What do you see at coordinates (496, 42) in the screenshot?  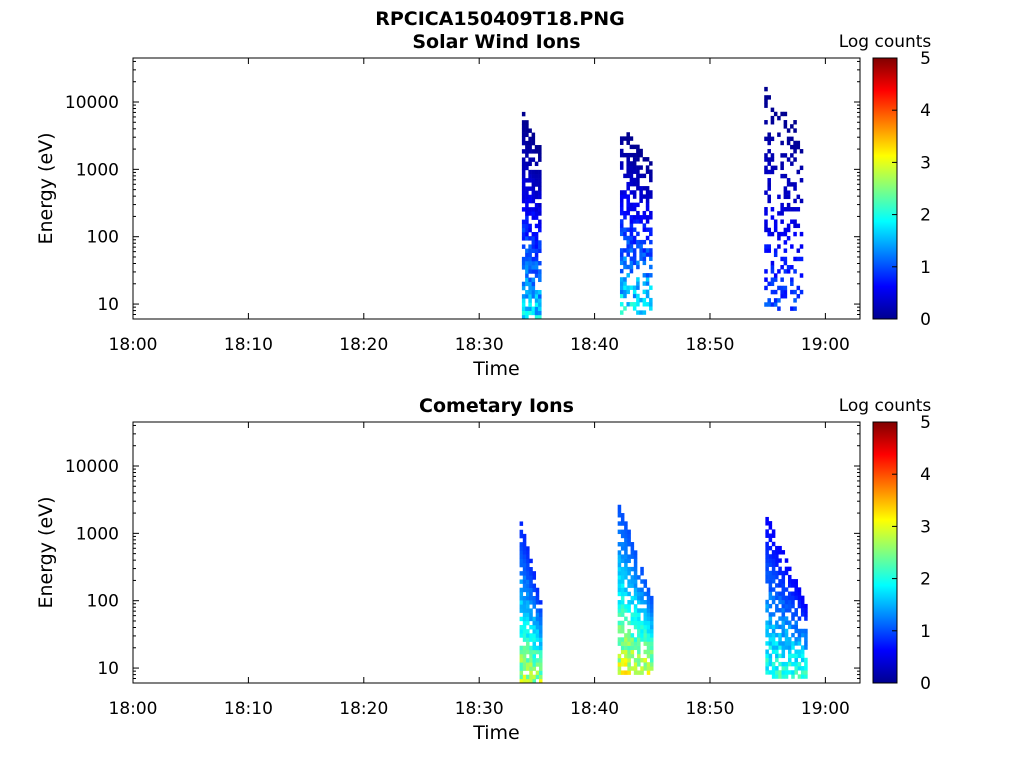 I see `panel-title: Solar Wind Ions` at bounding box center [496, 42].